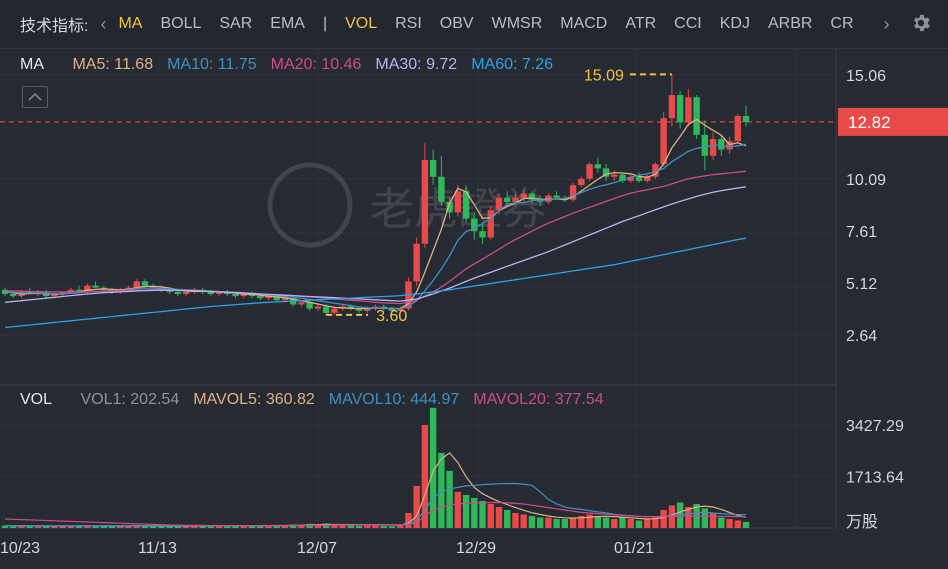  Describe the element at coordinates (861, 232) in the screenshot. I see `price-tick-label: 7.61` at that location.